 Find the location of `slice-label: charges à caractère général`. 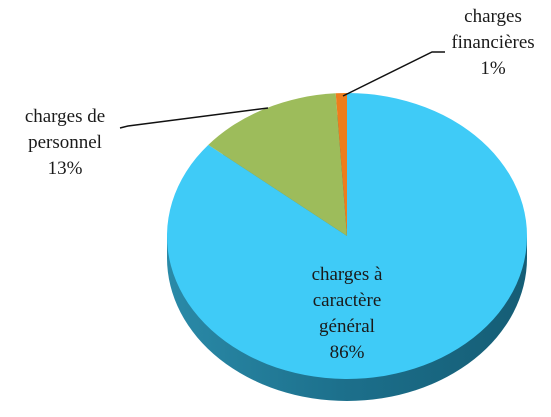

slice-label: charges à caractère général is located at coordinates (347, 300).